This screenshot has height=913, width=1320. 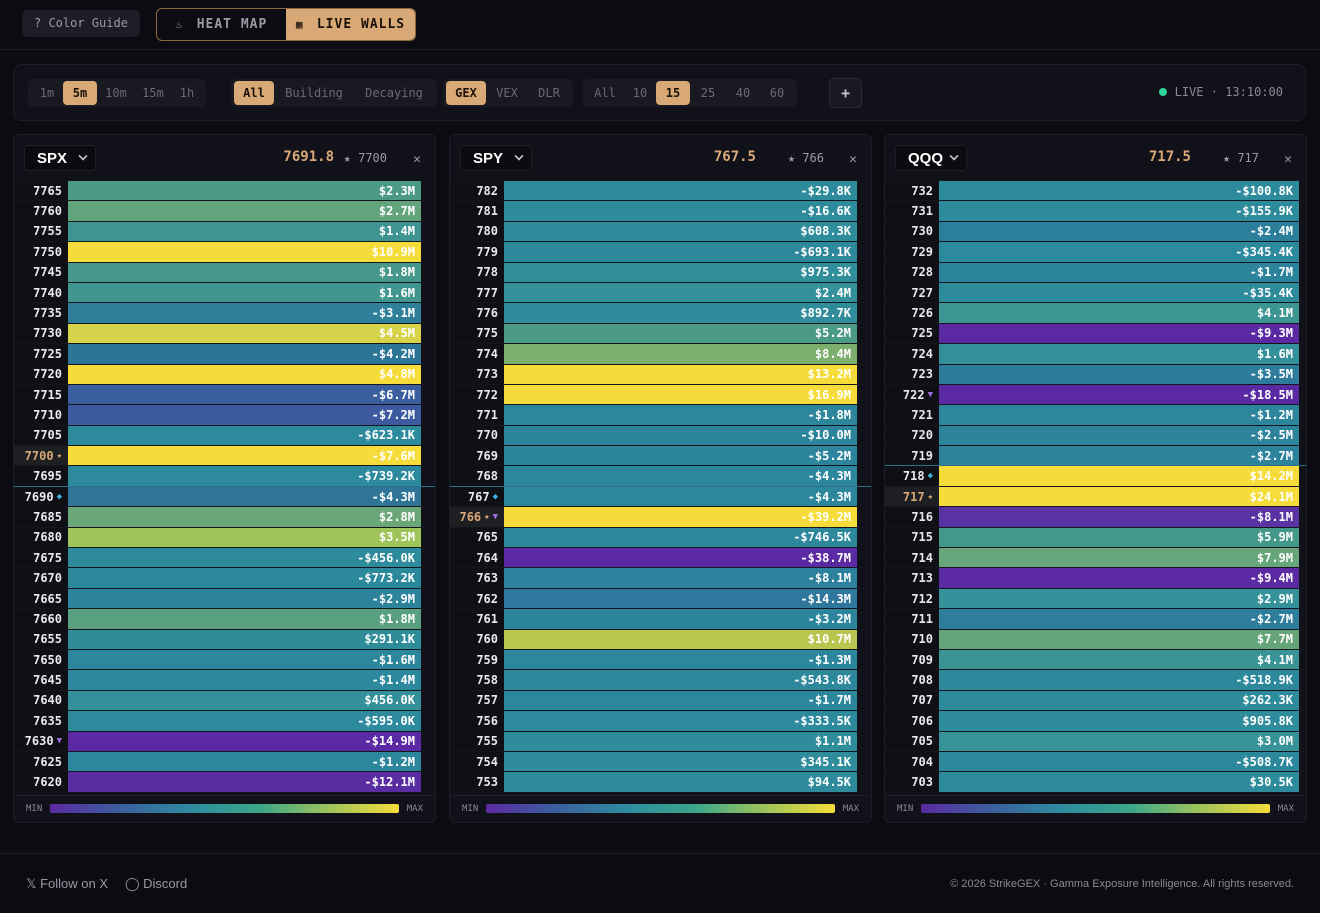 I want to click on strike-value: 7625, so click(x=47, y=761).